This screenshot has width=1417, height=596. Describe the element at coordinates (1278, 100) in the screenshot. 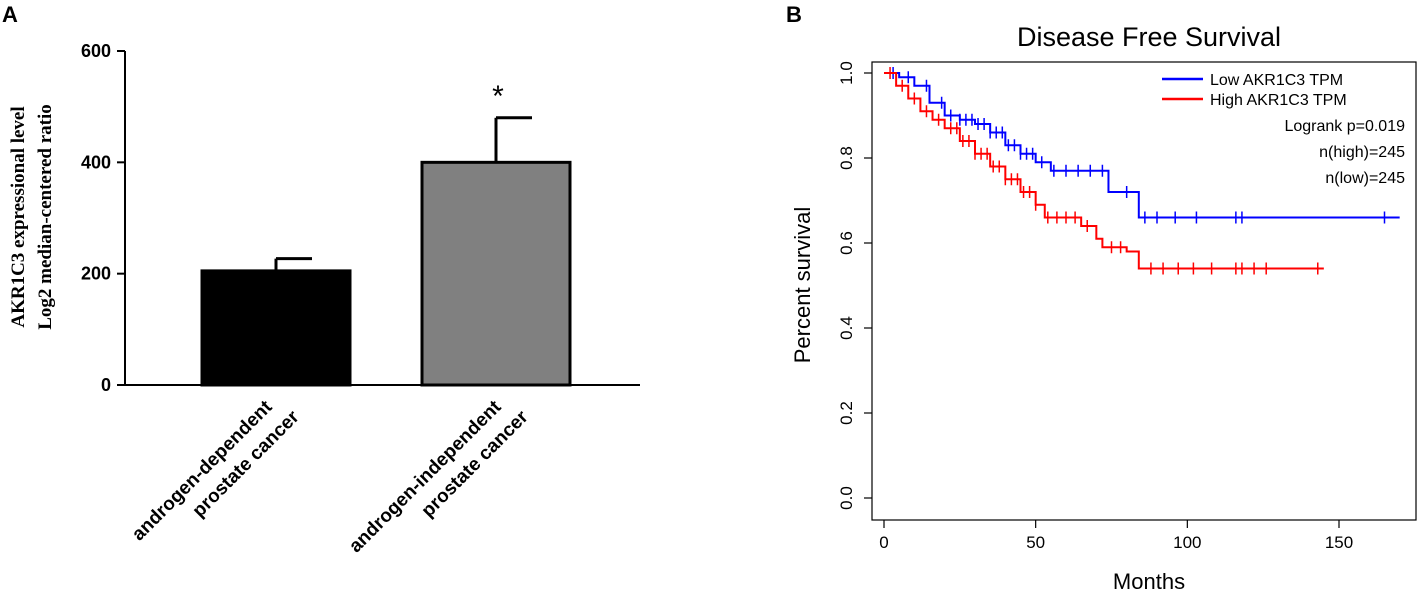

I see `legend-label-high: High AKR1C3 TPM` at that location.